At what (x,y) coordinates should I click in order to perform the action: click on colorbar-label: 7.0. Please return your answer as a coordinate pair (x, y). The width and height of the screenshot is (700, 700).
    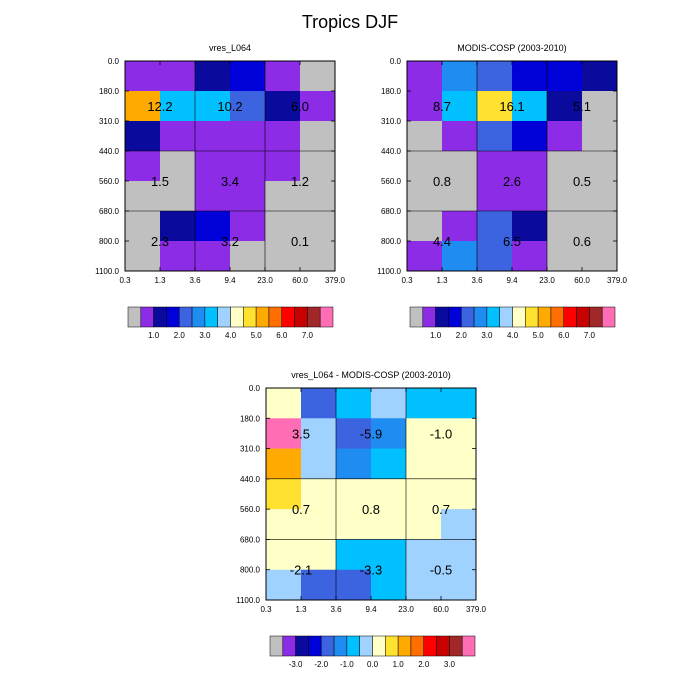
    Looking at the image, I should click on (308, 335).